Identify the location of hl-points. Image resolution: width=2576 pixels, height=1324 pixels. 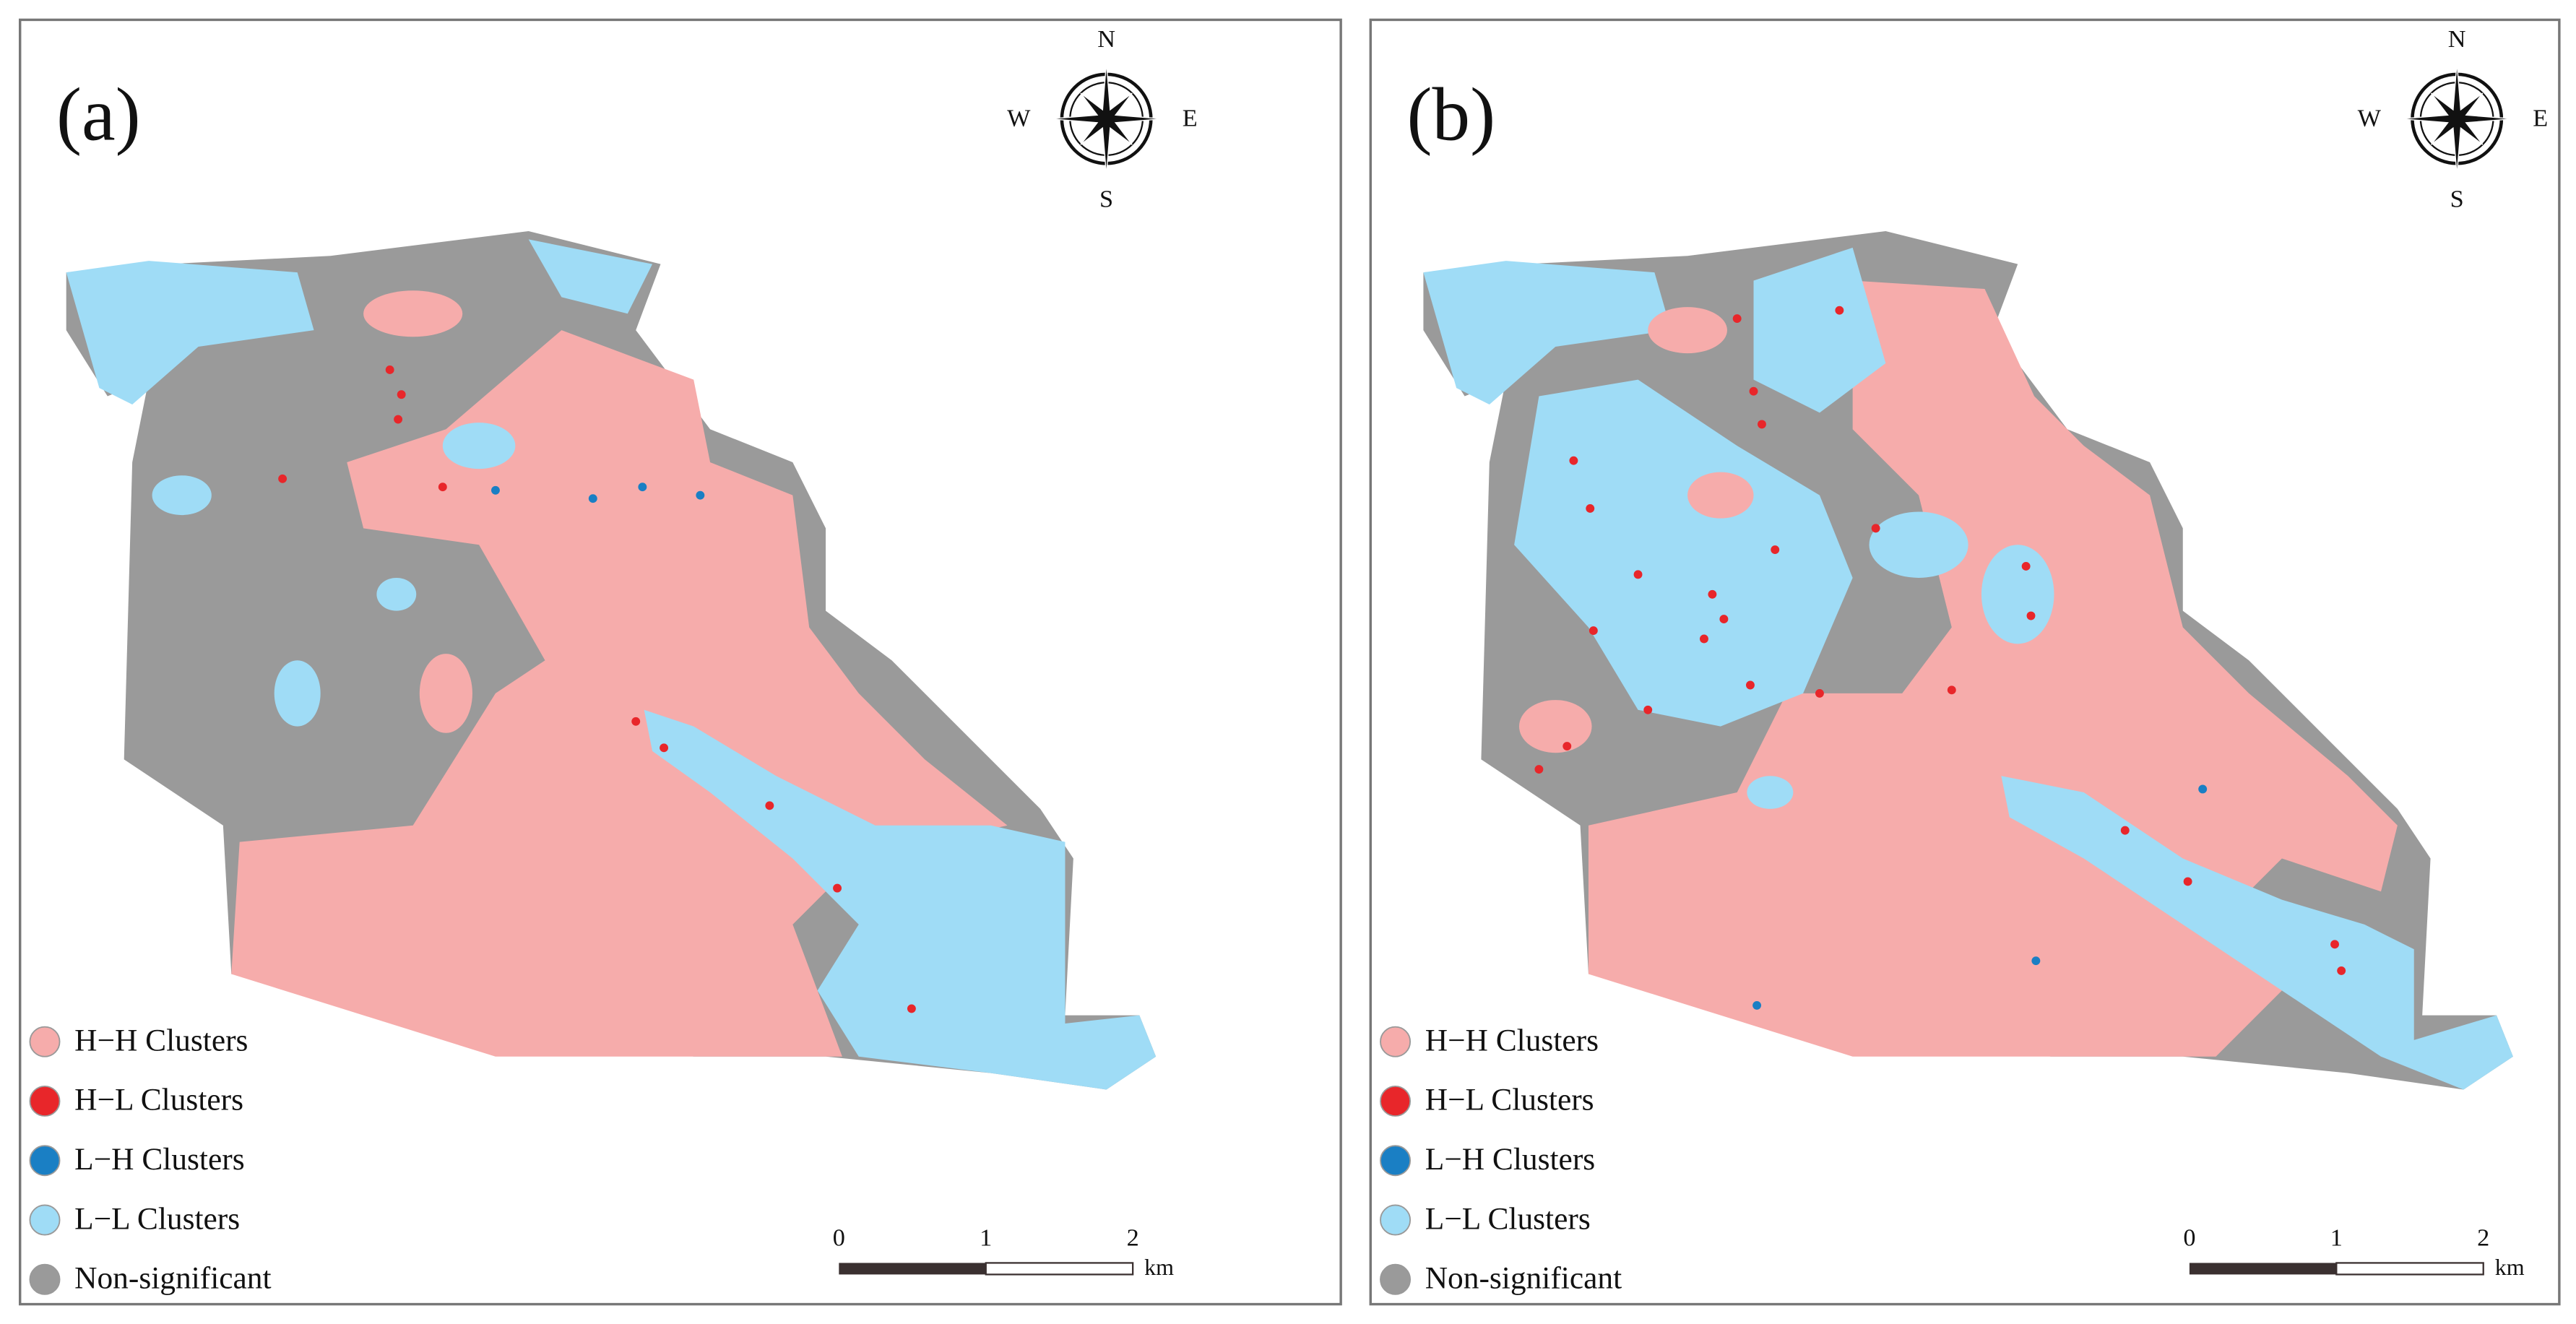
(597, 689).